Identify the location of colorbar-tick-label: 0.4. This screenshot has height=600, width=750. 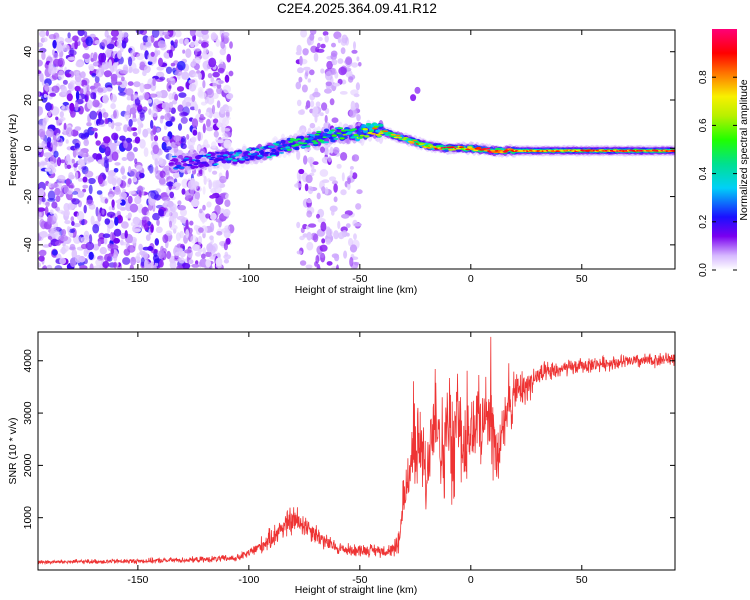
(703, 173).